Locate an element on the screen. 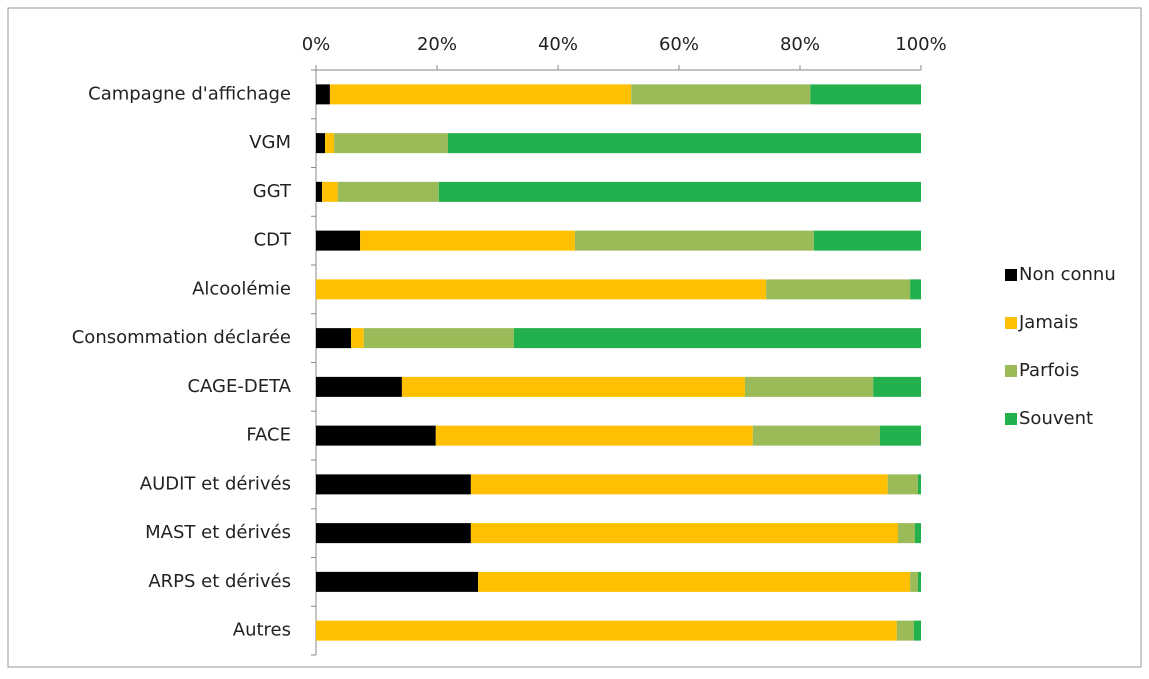 Image resolution: width=1149 pixels, height=679 pixels. x-tick-label: 20% is located at coordinates (437, 44).